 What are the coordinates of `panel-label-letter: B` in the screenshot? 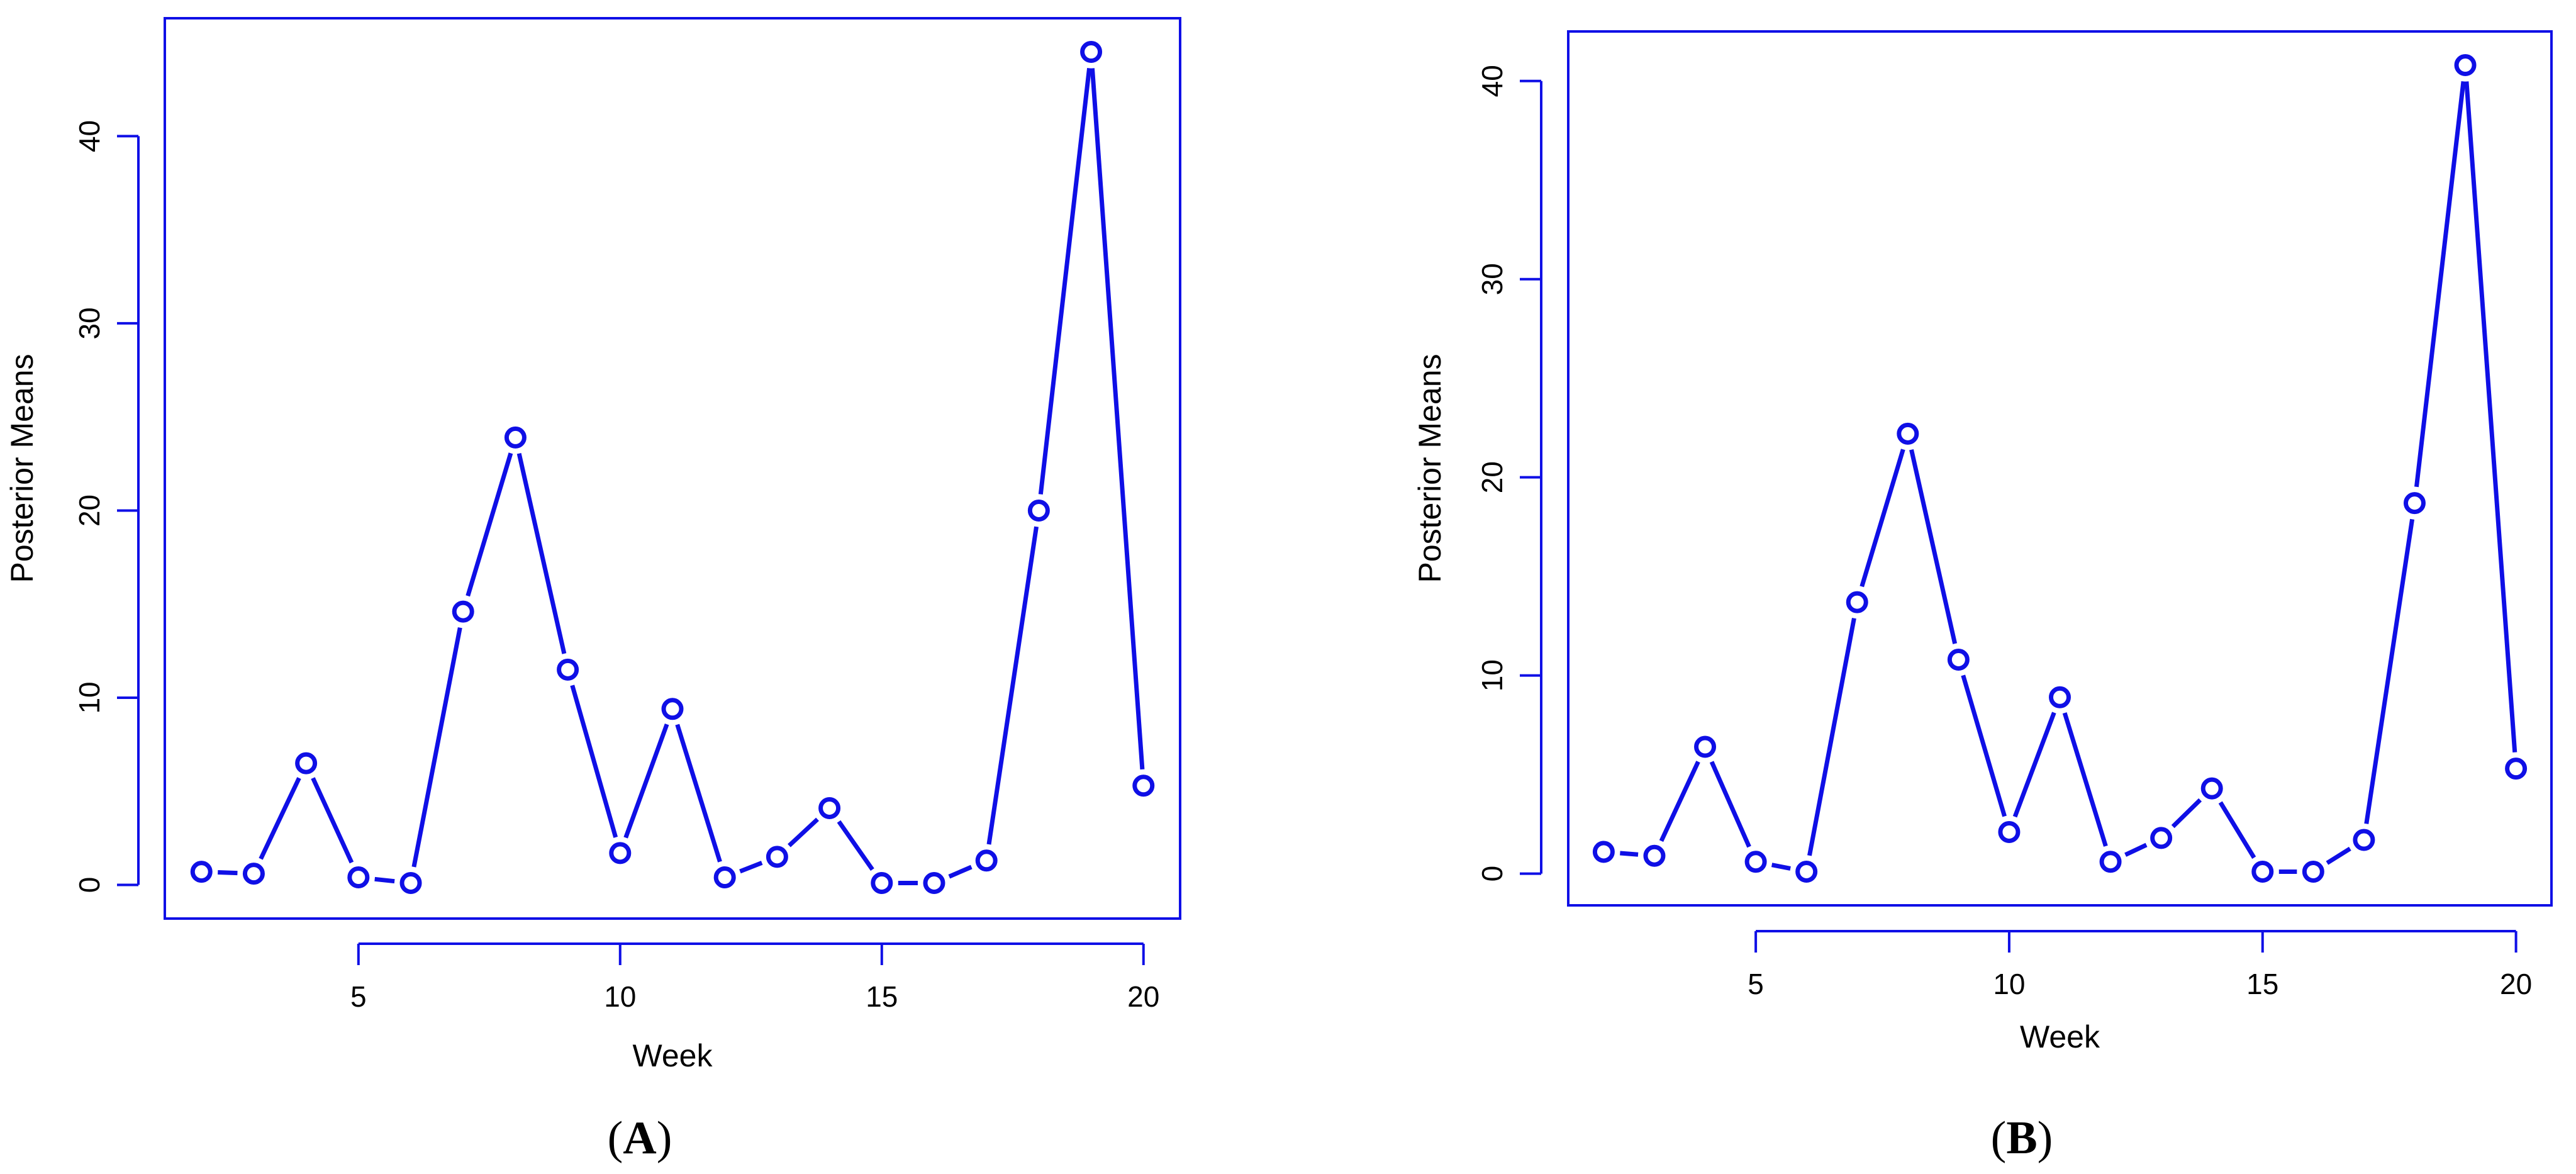 It's located at (2021, 1138).